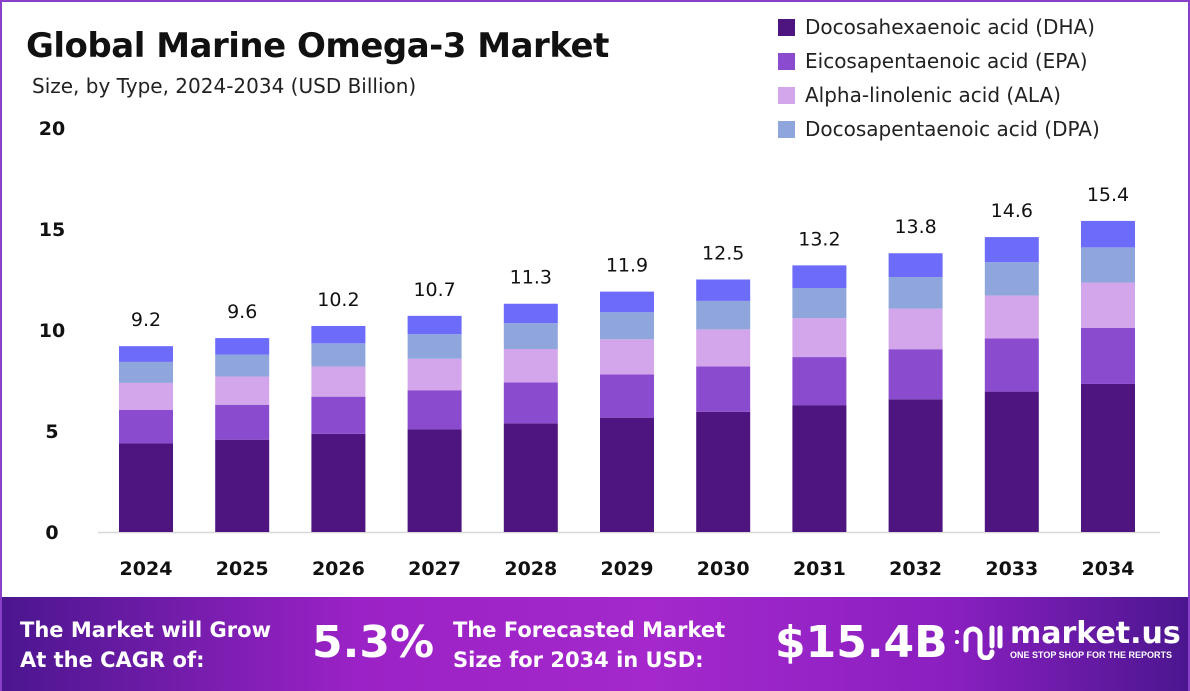 The height and width of the screenshot is (691, 1190). I want to click on x-tick-label: 2033, so click(1011, 569).